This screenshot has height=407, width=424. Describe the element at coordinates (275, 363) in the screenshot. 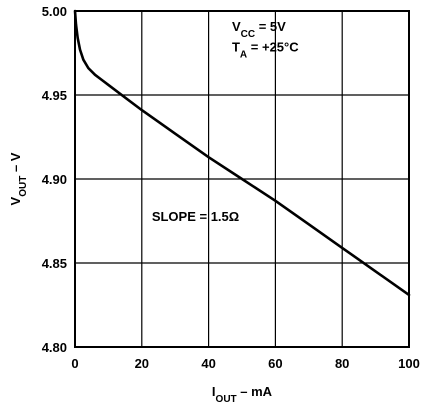

I see `x-tick-label: 60` at that location.